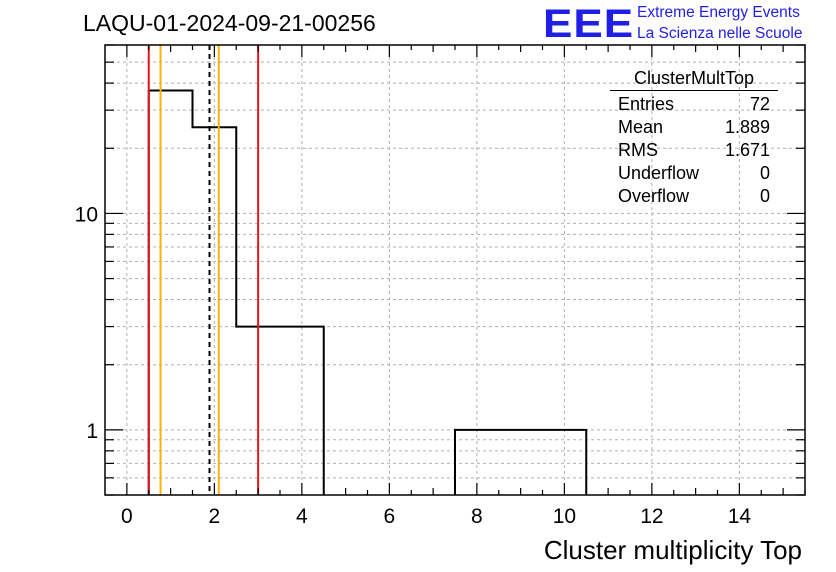  Describe the element at coordinates (229, 23) in the screenshot. I see `run-title: LAQU-01-2024-09-21-00256` at that location.